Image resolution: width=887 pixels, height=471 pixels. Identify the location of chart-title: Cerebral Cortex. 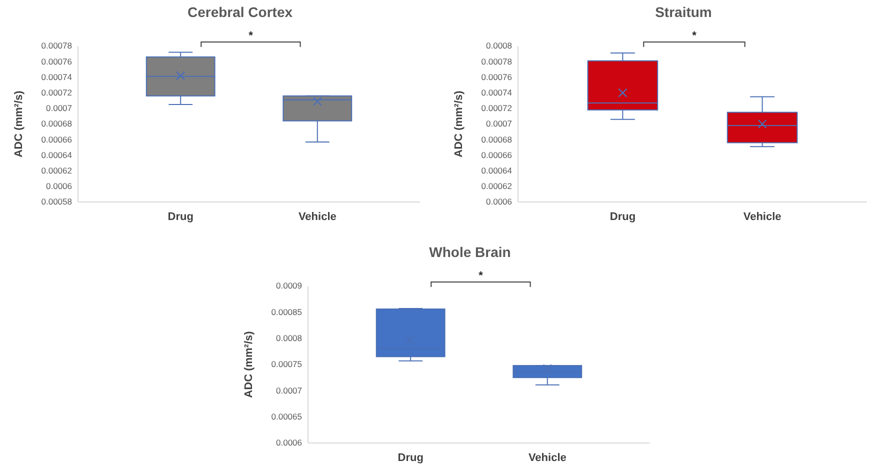
(240, 12).